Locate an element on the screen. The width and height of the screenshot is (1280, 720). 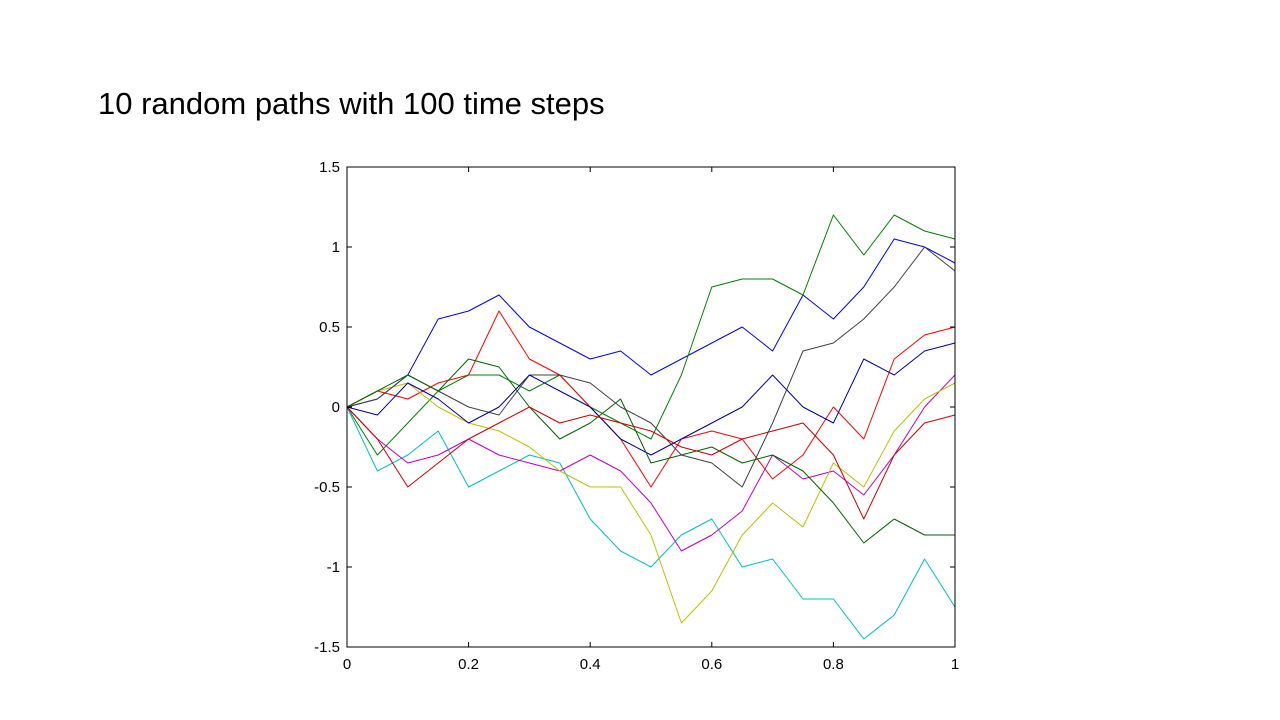
x-tick-label: 1 is located at coordinates (955, 664).